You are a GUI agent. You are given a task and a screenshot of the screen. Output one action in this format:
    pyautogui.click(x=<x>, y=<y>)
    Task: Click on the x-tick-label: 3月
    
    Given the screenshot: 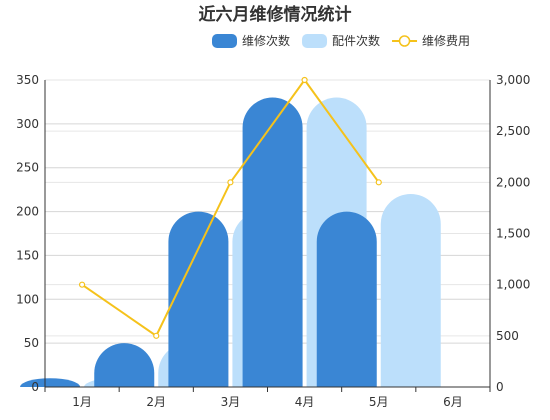 What is the action you would take?
    pyautogui.click(x=231, y=402)
    